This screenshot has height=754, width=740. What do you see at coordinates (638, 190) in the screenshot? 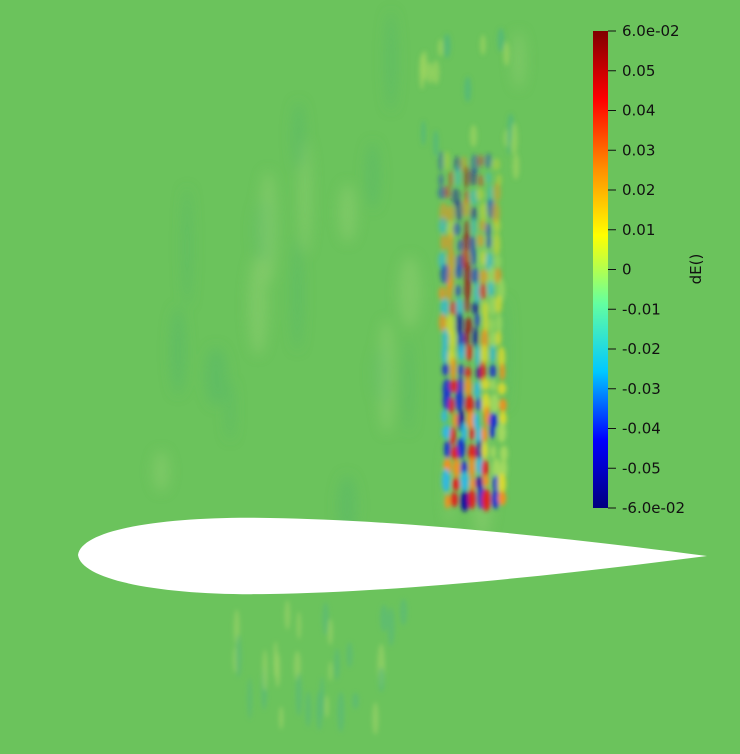
I see `colorbar-tick-label: 0.02` at bounding box center [638, 190].